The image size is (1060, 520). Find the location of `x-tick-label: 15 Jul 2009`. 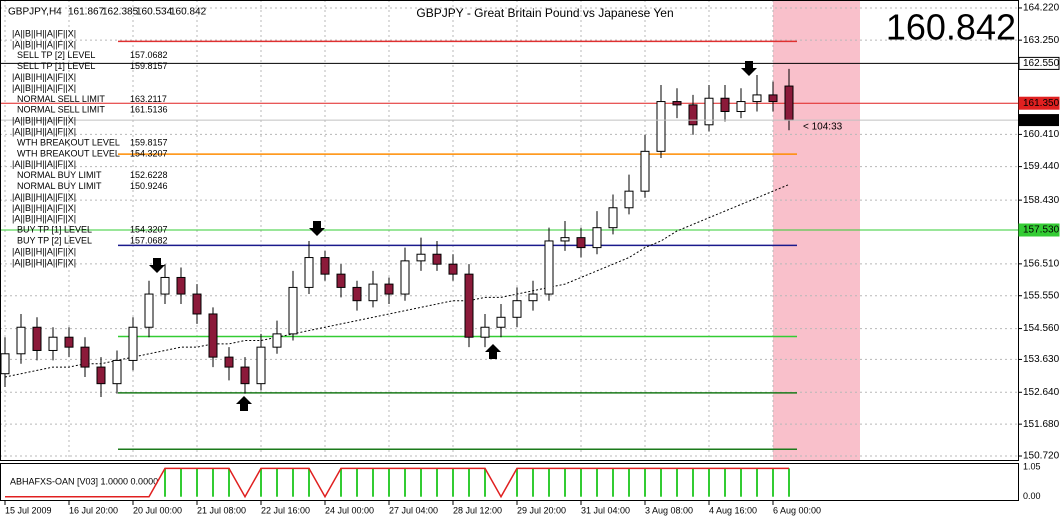

x-tick-label: 15 Jul 2009 is located at coordinates (28, 510).